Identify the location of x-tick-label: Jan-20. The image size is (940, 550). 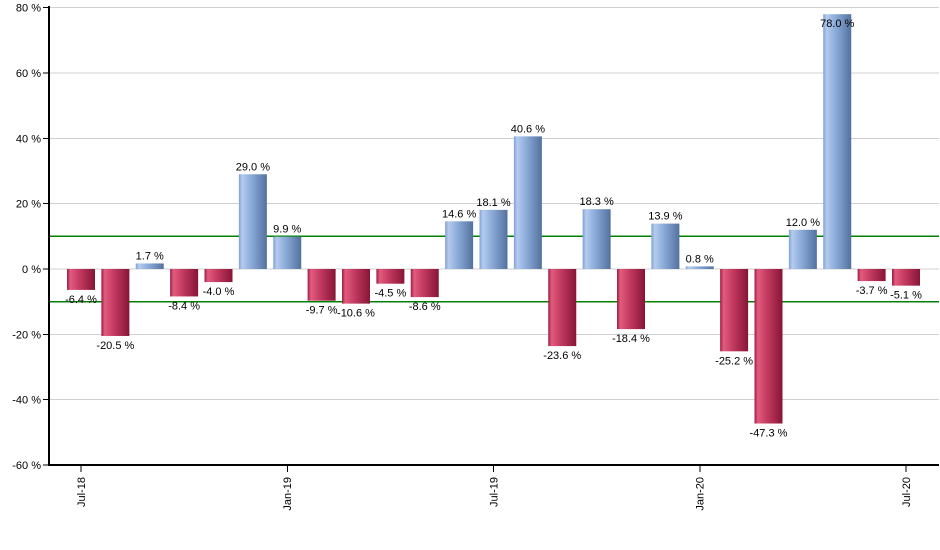
(701, 494).